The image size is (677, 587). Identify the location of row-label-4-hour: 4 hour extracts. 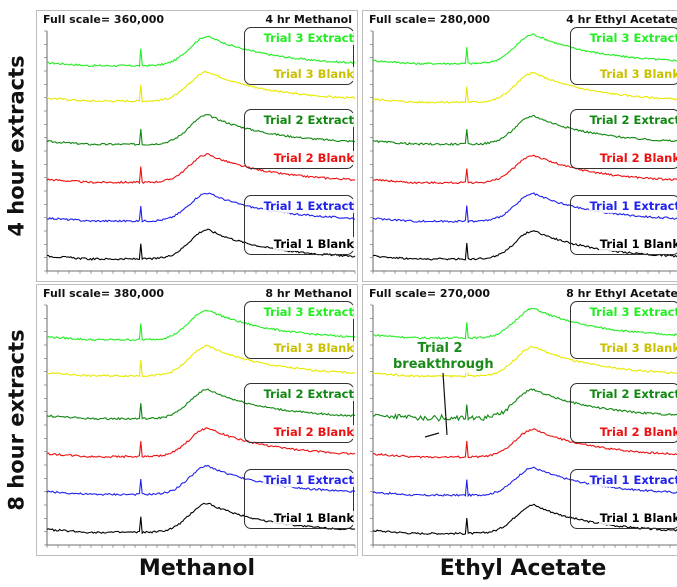
(17, 146).